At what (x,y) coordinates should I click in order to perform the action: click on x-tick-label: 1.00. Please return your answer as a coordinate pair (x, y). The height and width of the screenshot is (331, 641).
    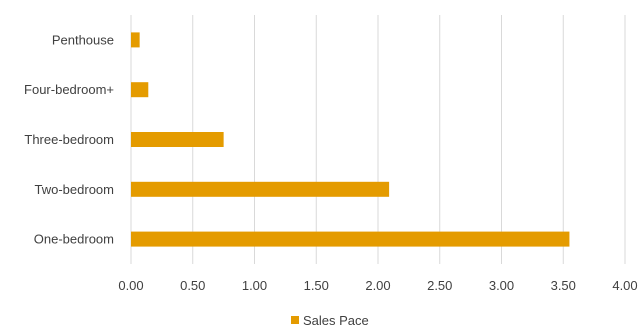
    Looking at the image, I should click on (254, 285).